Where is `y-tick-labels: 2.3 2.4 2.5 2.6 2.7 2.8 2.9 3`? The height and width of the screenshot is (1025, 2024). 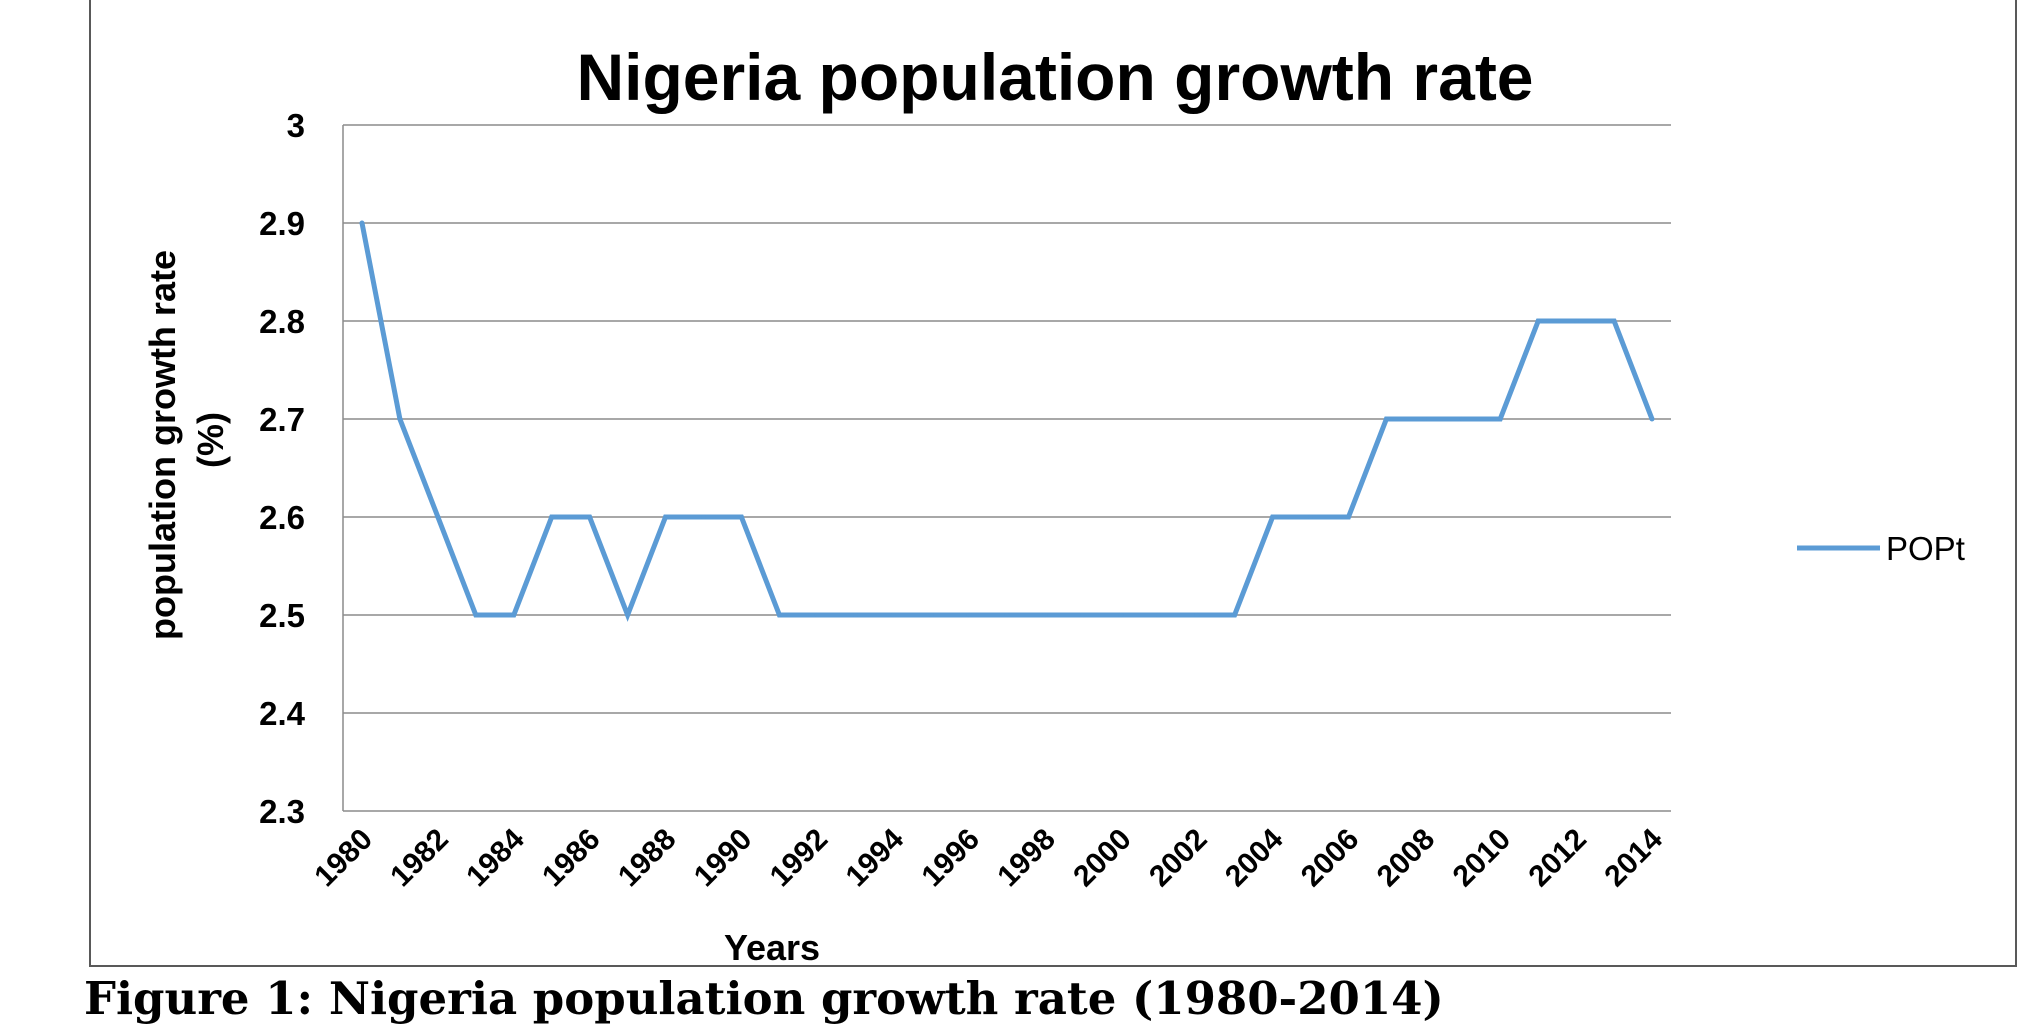 y-tick-labels: 2.3 2.4 2.5 2.6 2.7 2.8 2.9 3 is located at coordinates (282, 468).